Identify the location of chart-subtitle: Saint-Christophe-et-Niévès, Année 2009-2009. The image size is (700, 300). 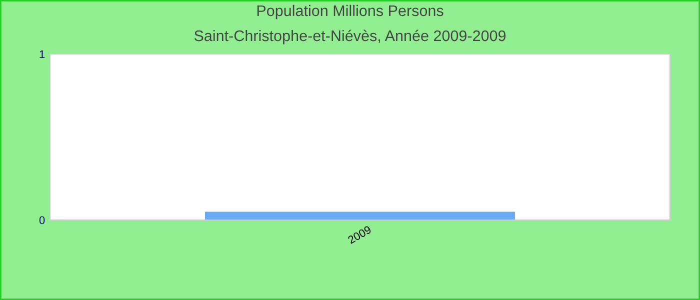
(350, 37).